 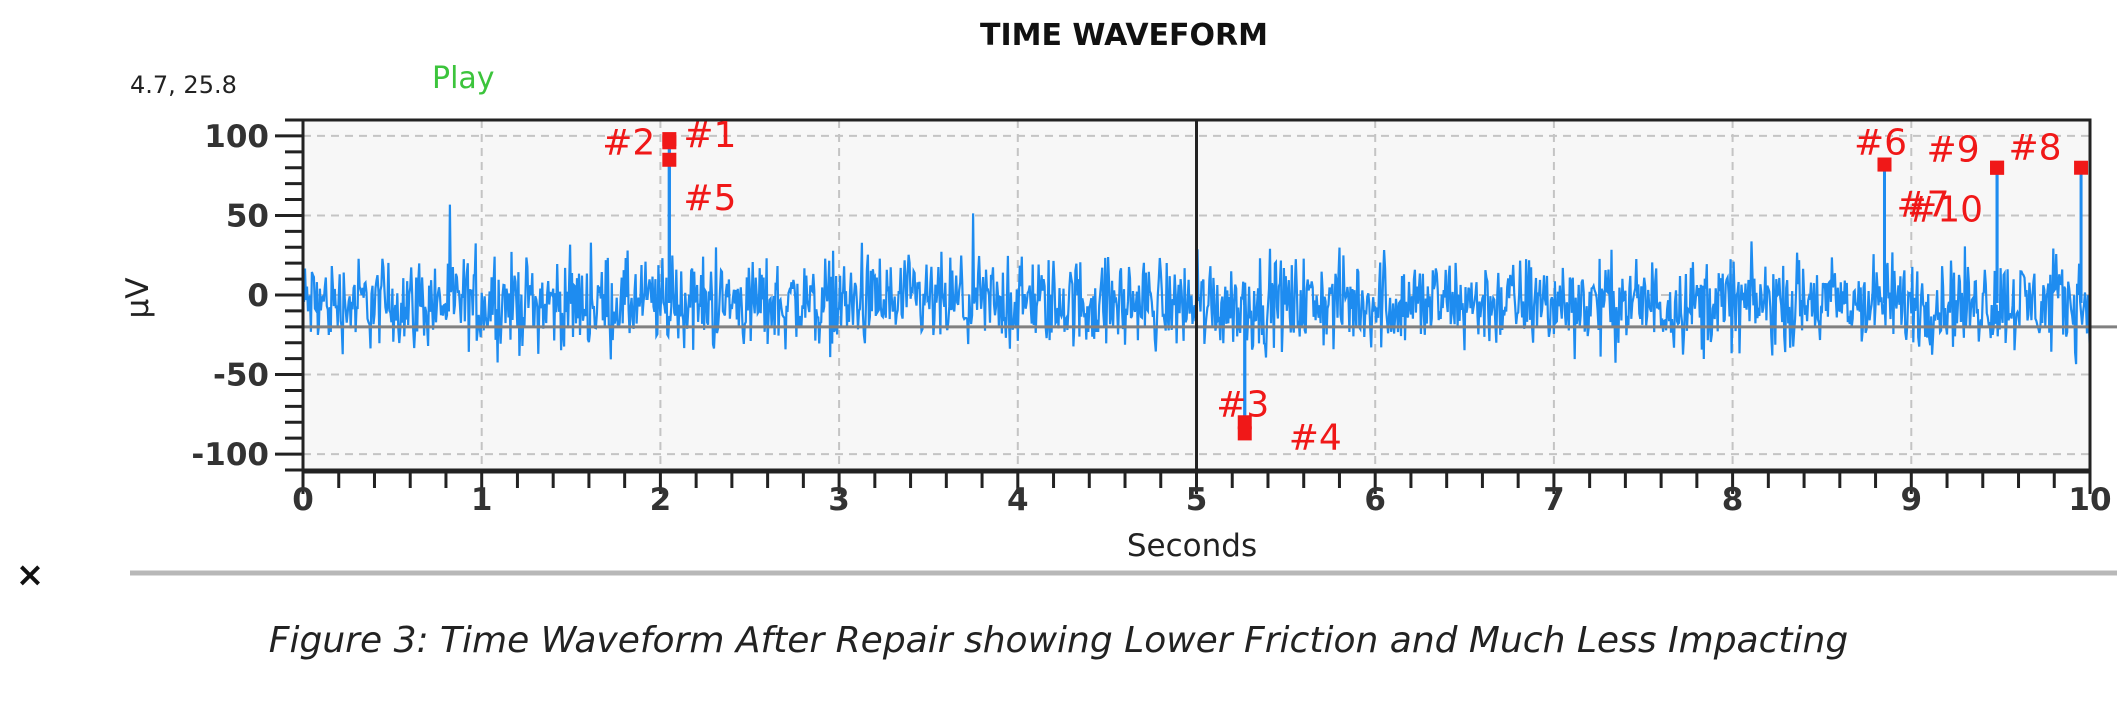 I want to click on marker-label: #4, so click(x=1315, y=437).